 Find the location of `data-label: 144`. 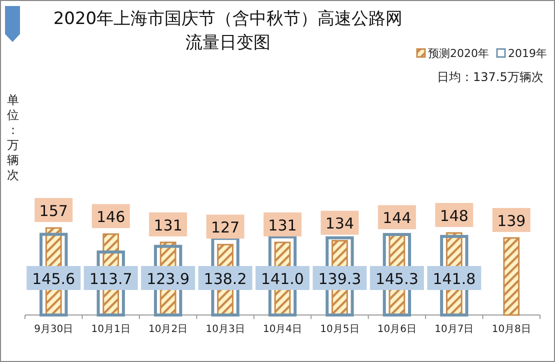

data-label: 144 is located at coordinates (397, 218).